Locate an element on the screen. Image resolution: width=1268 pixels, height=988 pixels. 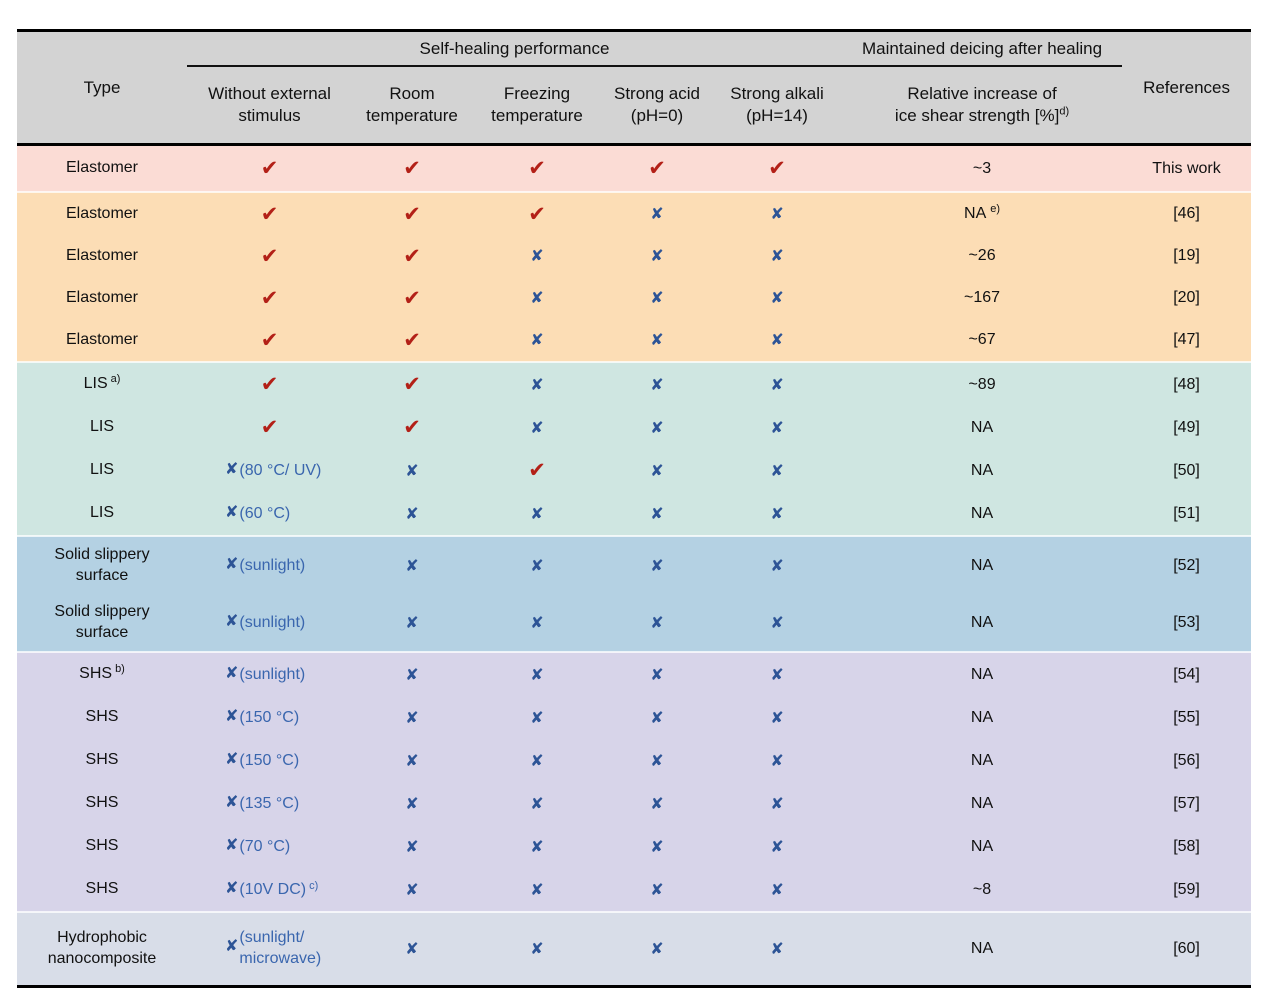
reference-cell: [20] is located at coordinates (1186, 298).